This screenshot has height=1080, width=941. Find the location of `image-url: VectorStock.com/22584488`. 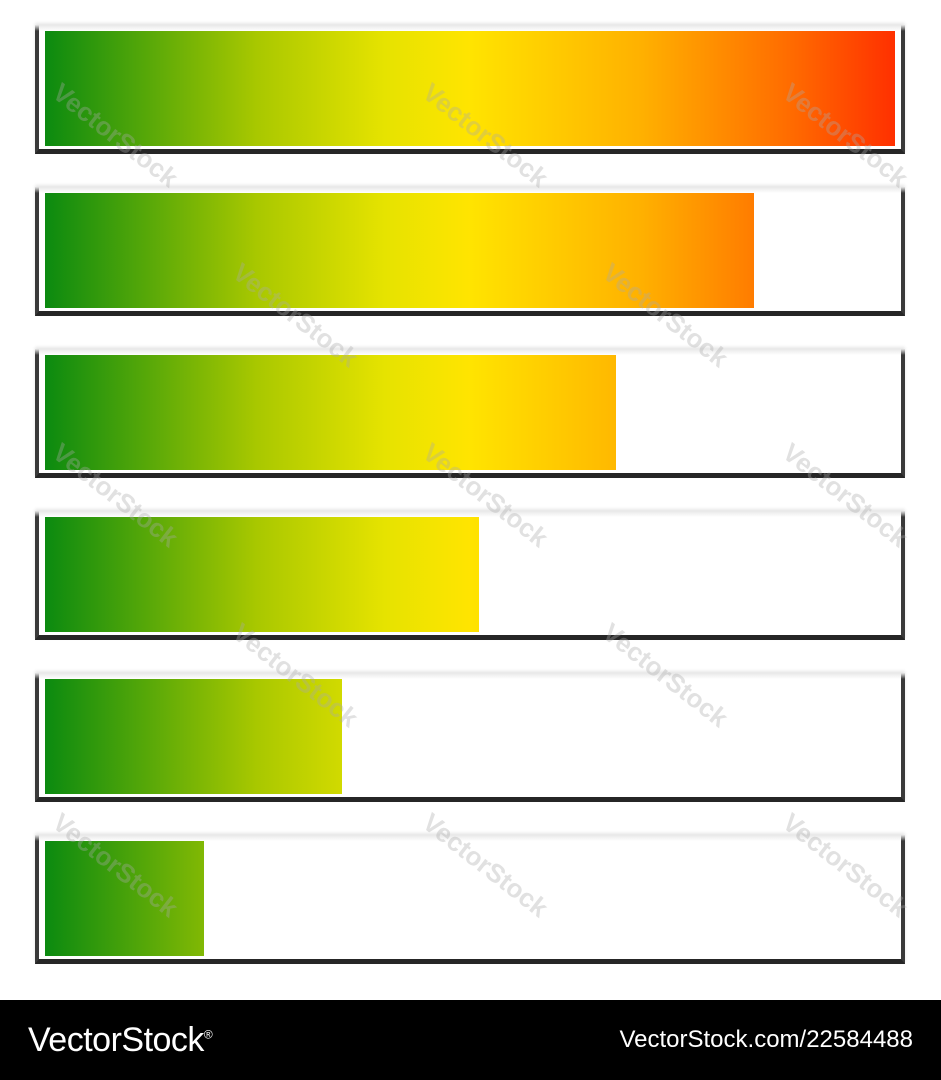

image-url: VectorStock.com/22584488 is located at coordinates (766, 1039).